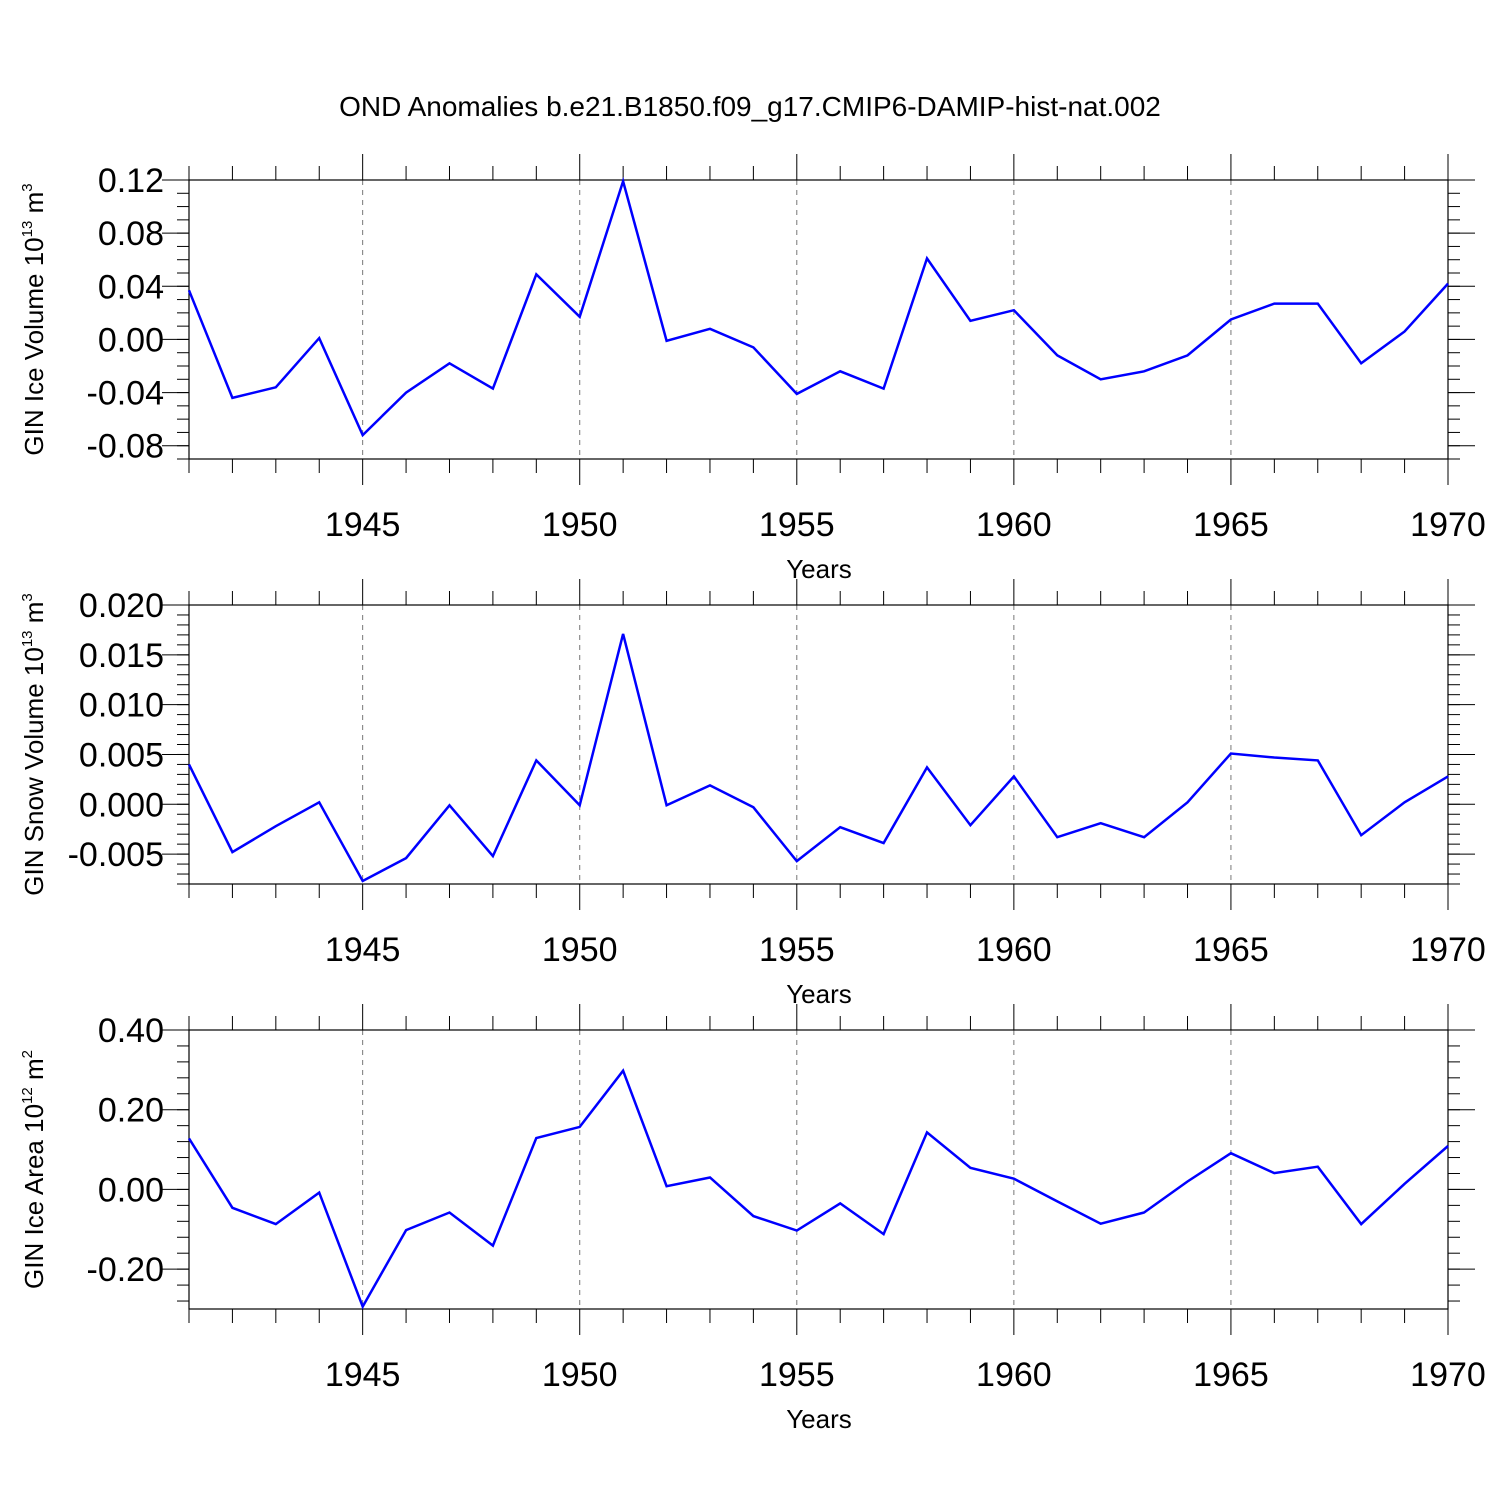 This screenshot has height=1500, width=1500. What do you see at coordinates (131, 181) in the screenshot?
I see `y-tick-label: 0.12` at bounding box center [131, 181].